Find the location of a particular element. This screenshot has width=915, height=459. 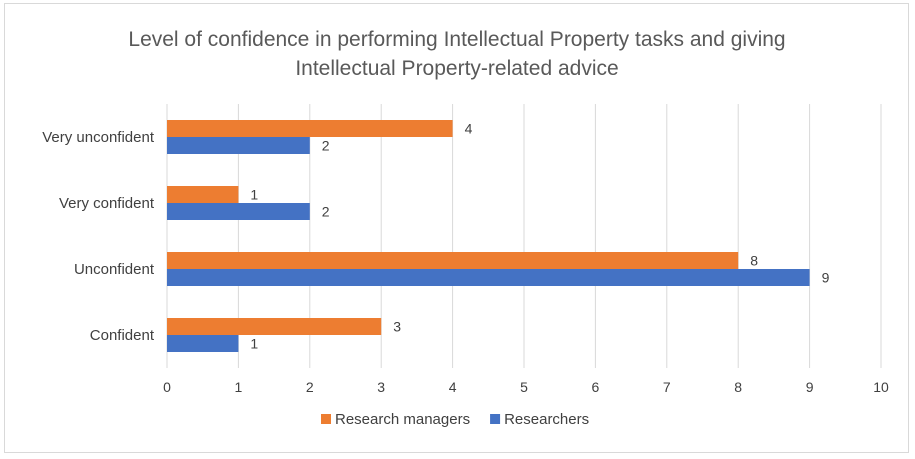

category-label: Very unconfident is located at coordinates (98, 137).